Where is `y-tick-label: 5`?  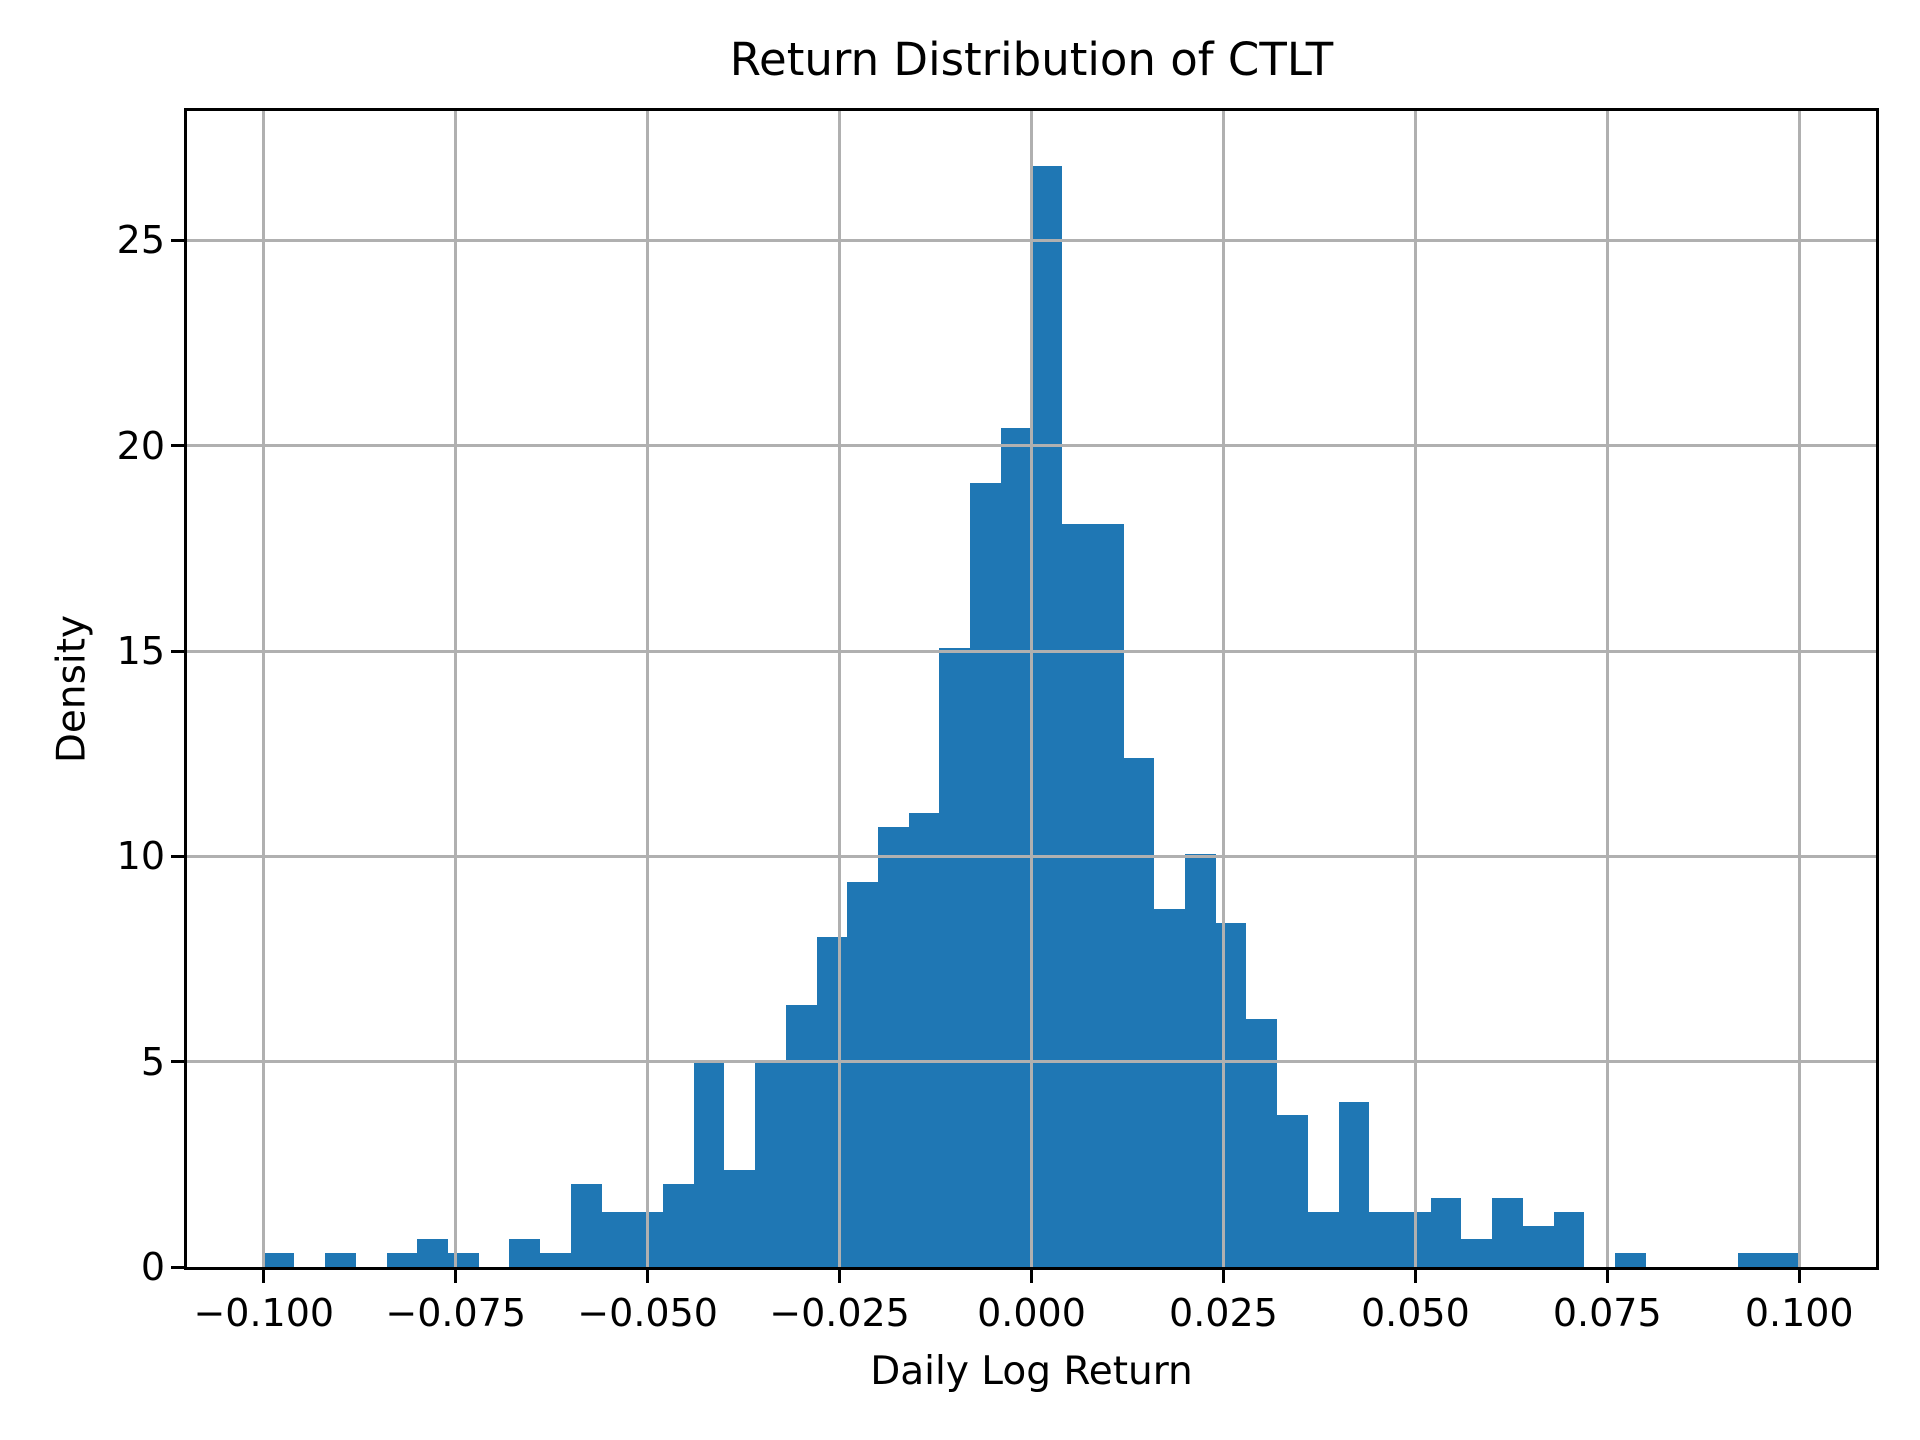 y-tick-label: 5 is located at coordinates (152, 1061).